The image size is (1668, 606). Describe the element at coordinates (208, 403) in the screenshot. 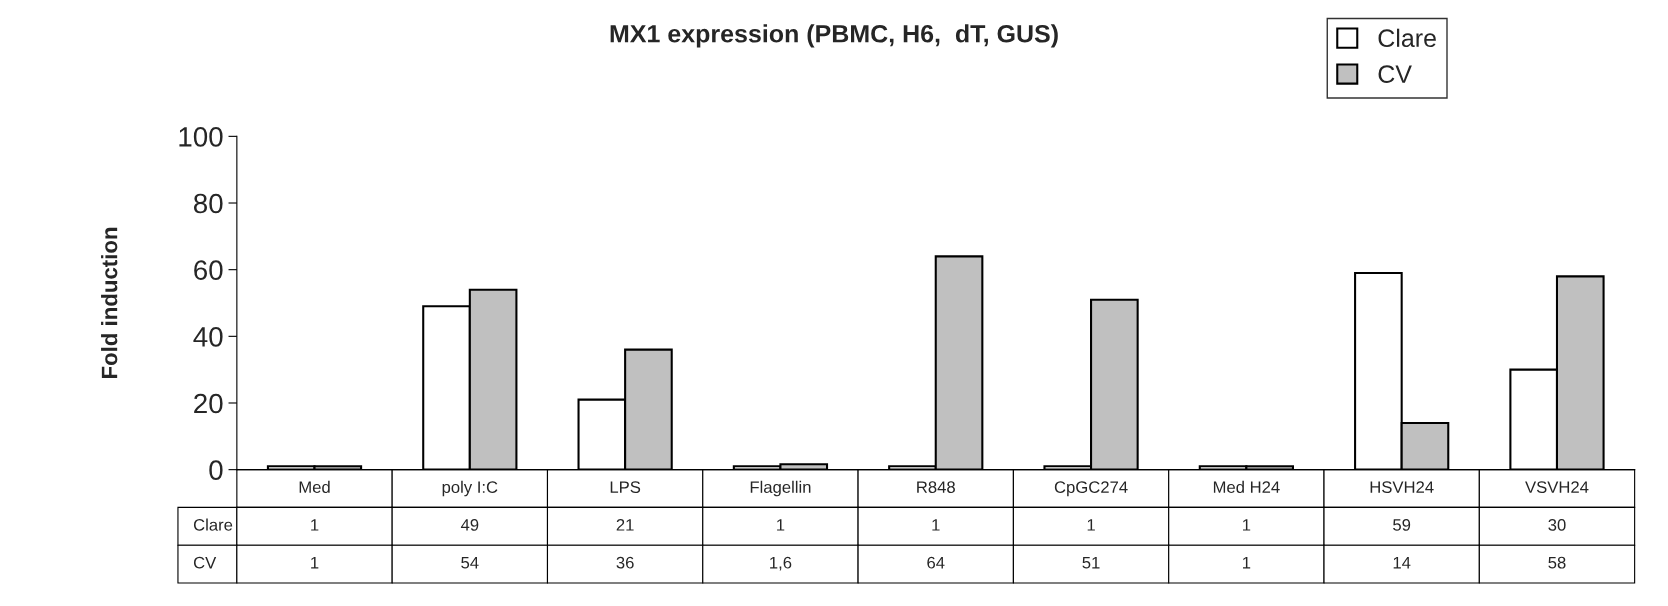

I see `y-tick-label: 20` at that location.